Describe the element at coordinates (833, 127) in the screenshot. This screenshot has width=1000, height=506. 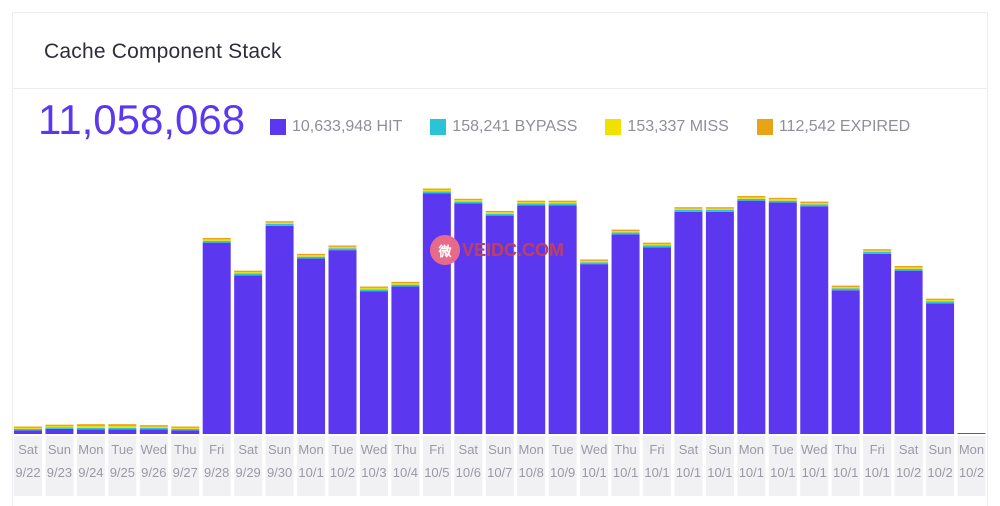
I see `legend-item-expired: 112,542 EXPIRED` at that location.